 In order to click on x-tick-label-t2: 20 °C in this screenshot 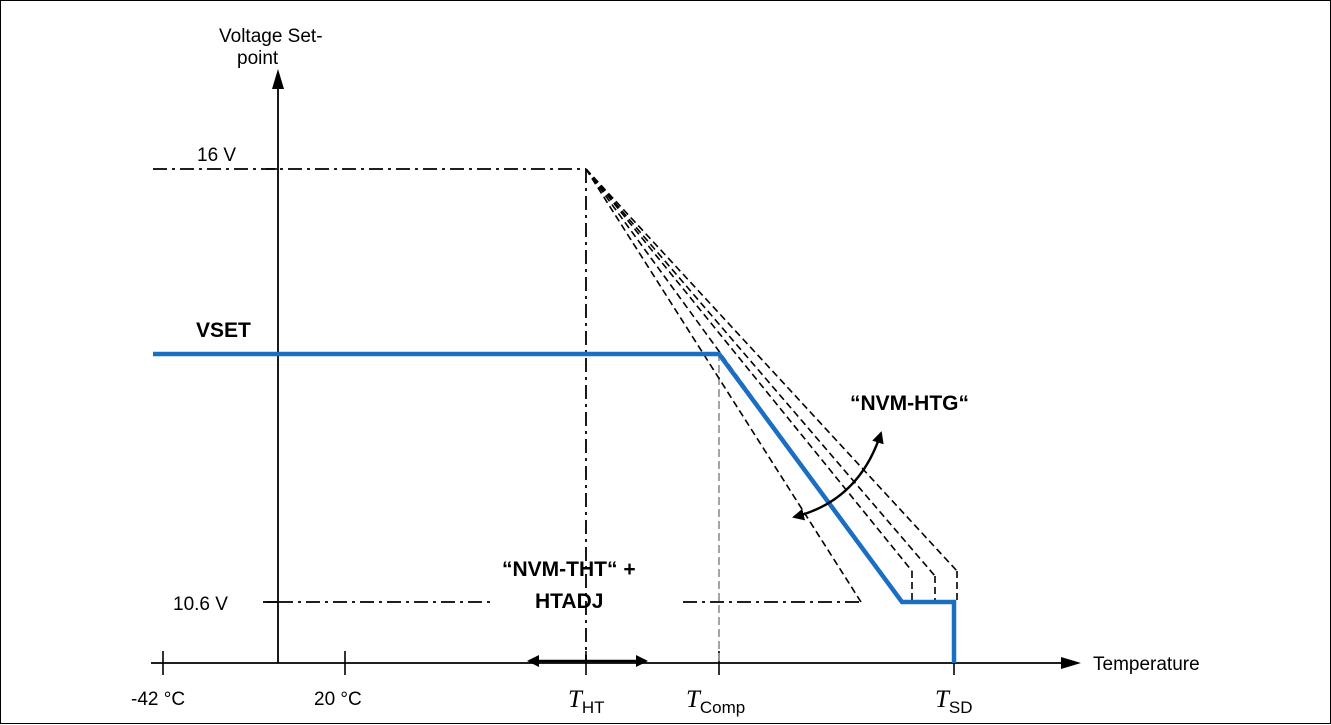, I will do `click(338, 699)`.